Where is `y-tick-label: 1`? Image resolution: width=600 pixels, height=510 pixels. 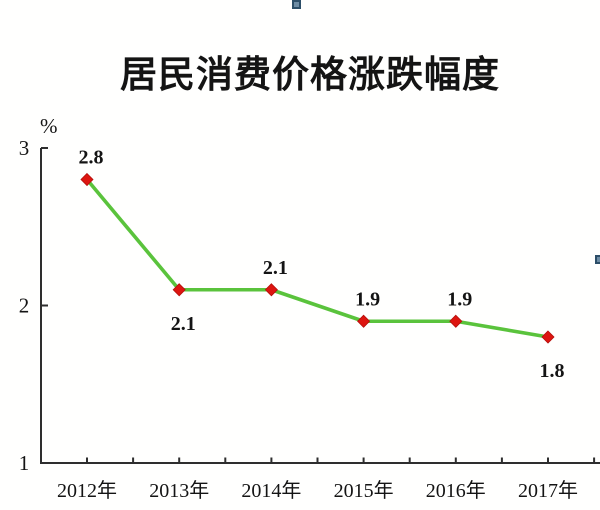 y-tick-label: 1 is located at coordinates (24, 463).